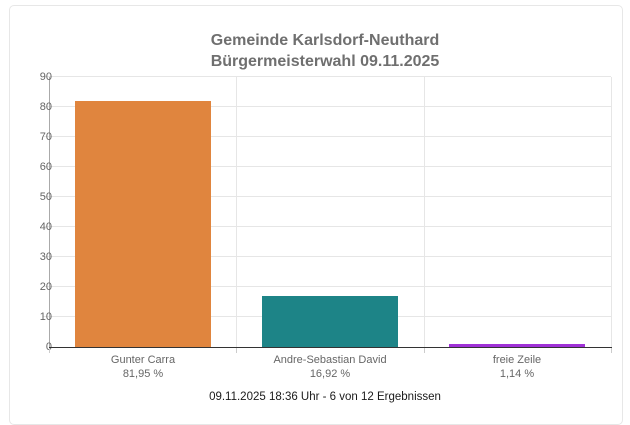 Image resolution: width=630 pixels, height=425 pixels. What do you see at coordinates (517, 360) in the screenshot?
I see `category-label: freie Zeile` at bounding box center [517, 360].